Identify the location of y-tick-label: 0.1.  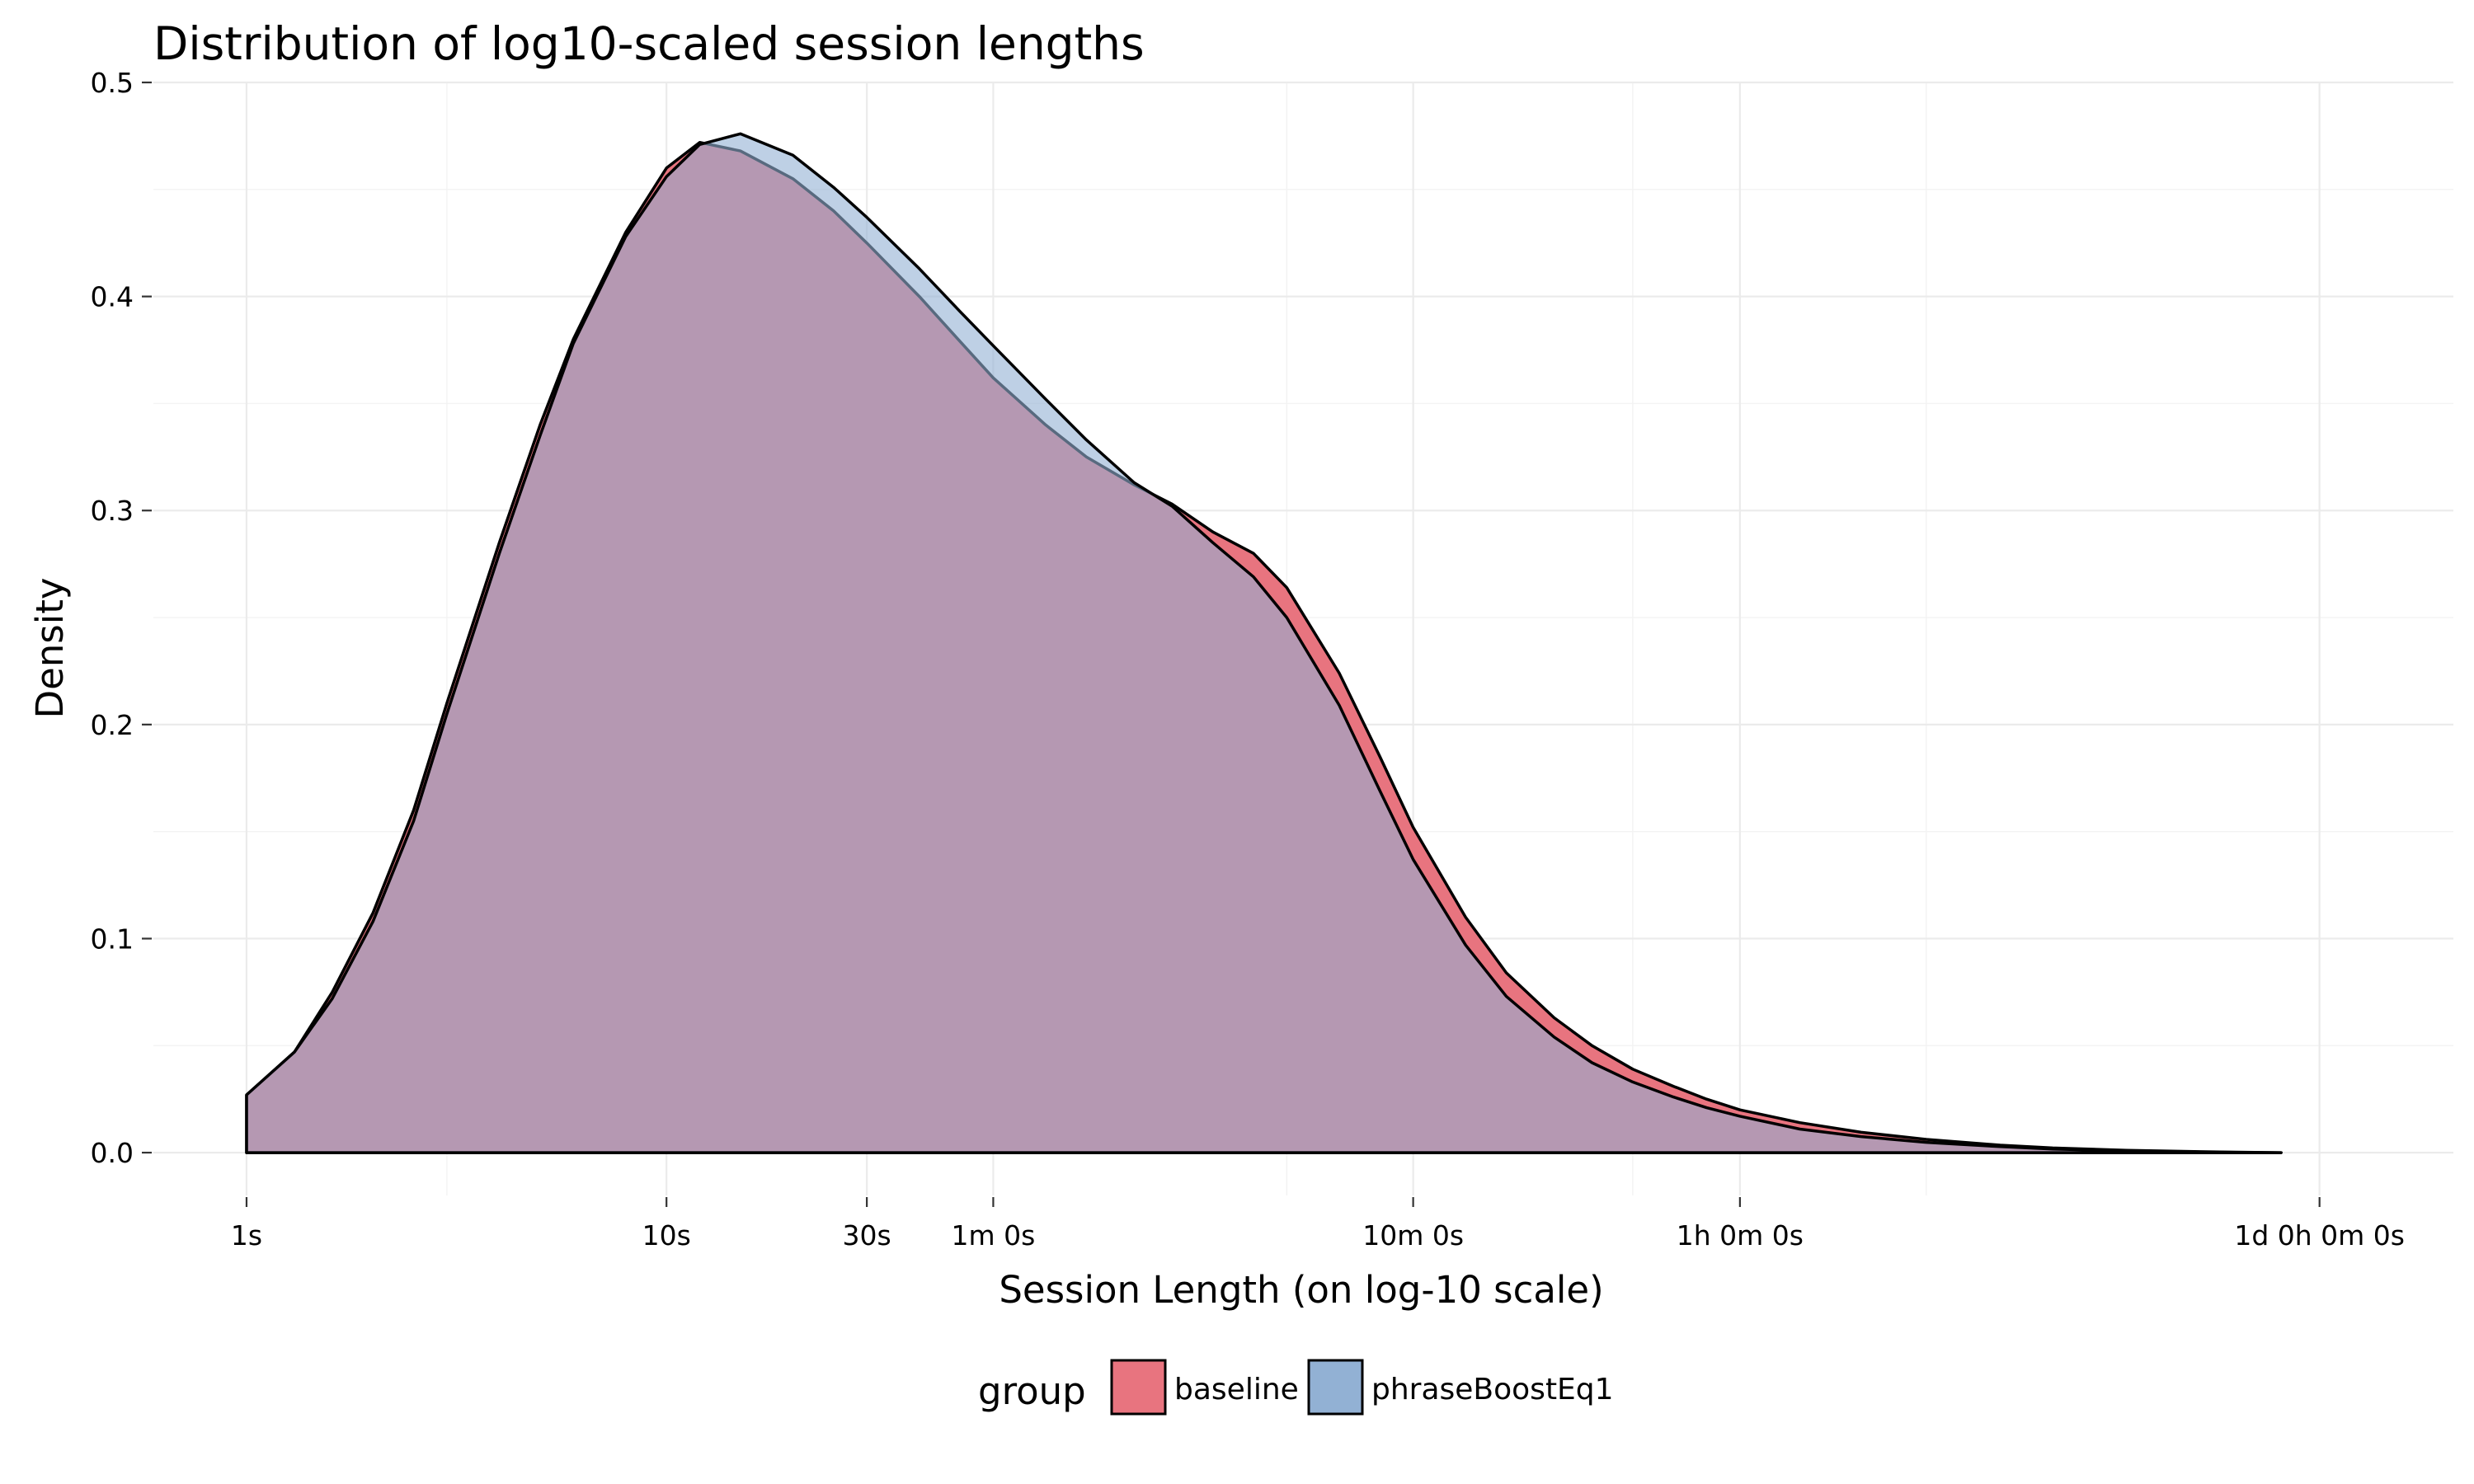
(112, 939).